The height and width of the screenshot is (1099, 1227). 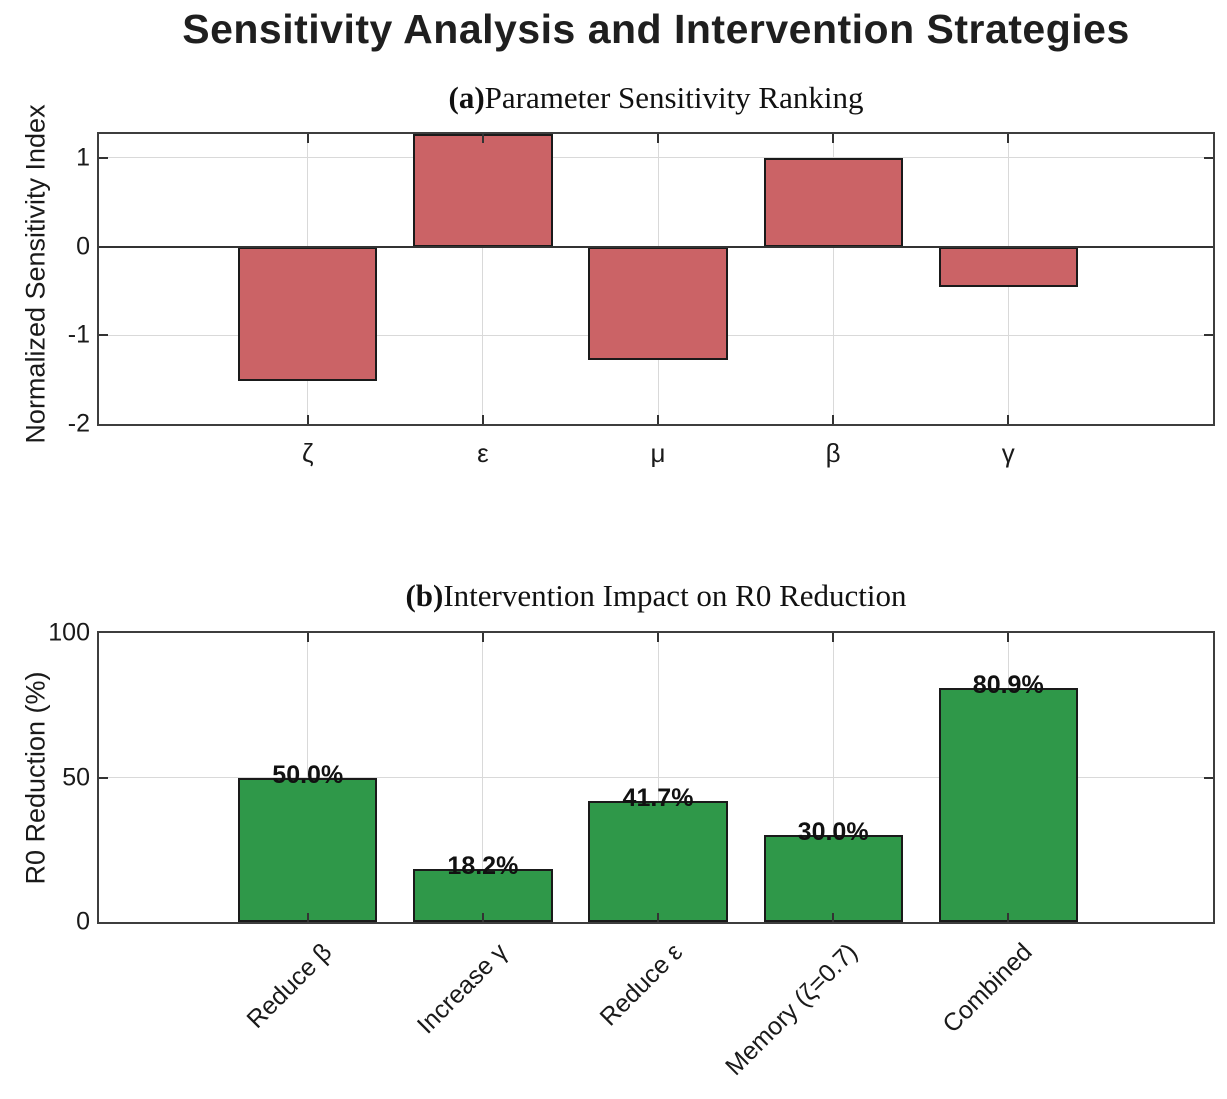 I want to click on bar-μ, so click(x=658, y=303).